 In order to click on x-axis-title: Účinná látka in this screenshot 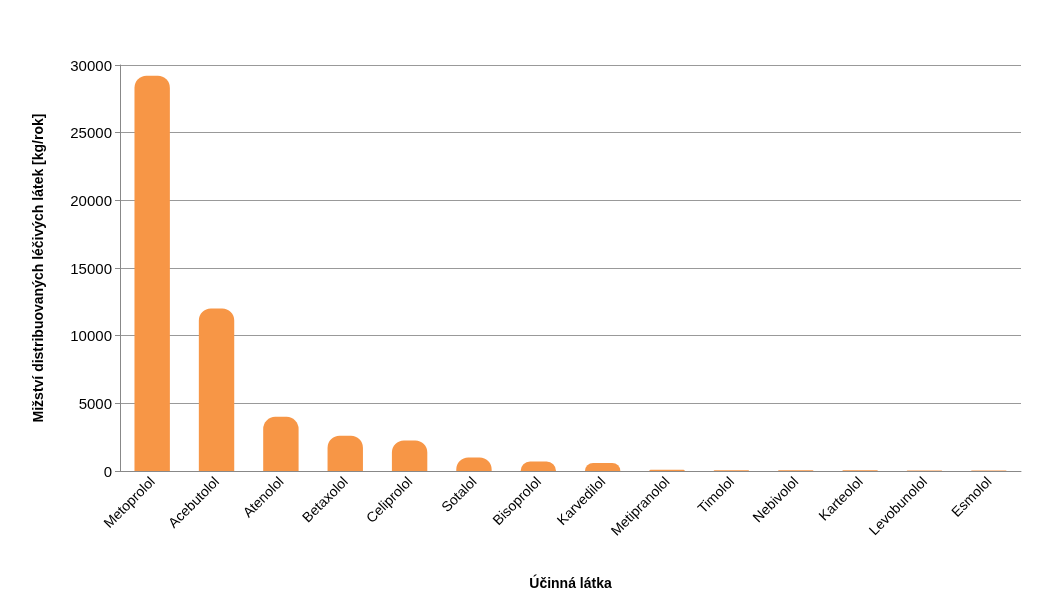, I will do `click(570, 582)`.